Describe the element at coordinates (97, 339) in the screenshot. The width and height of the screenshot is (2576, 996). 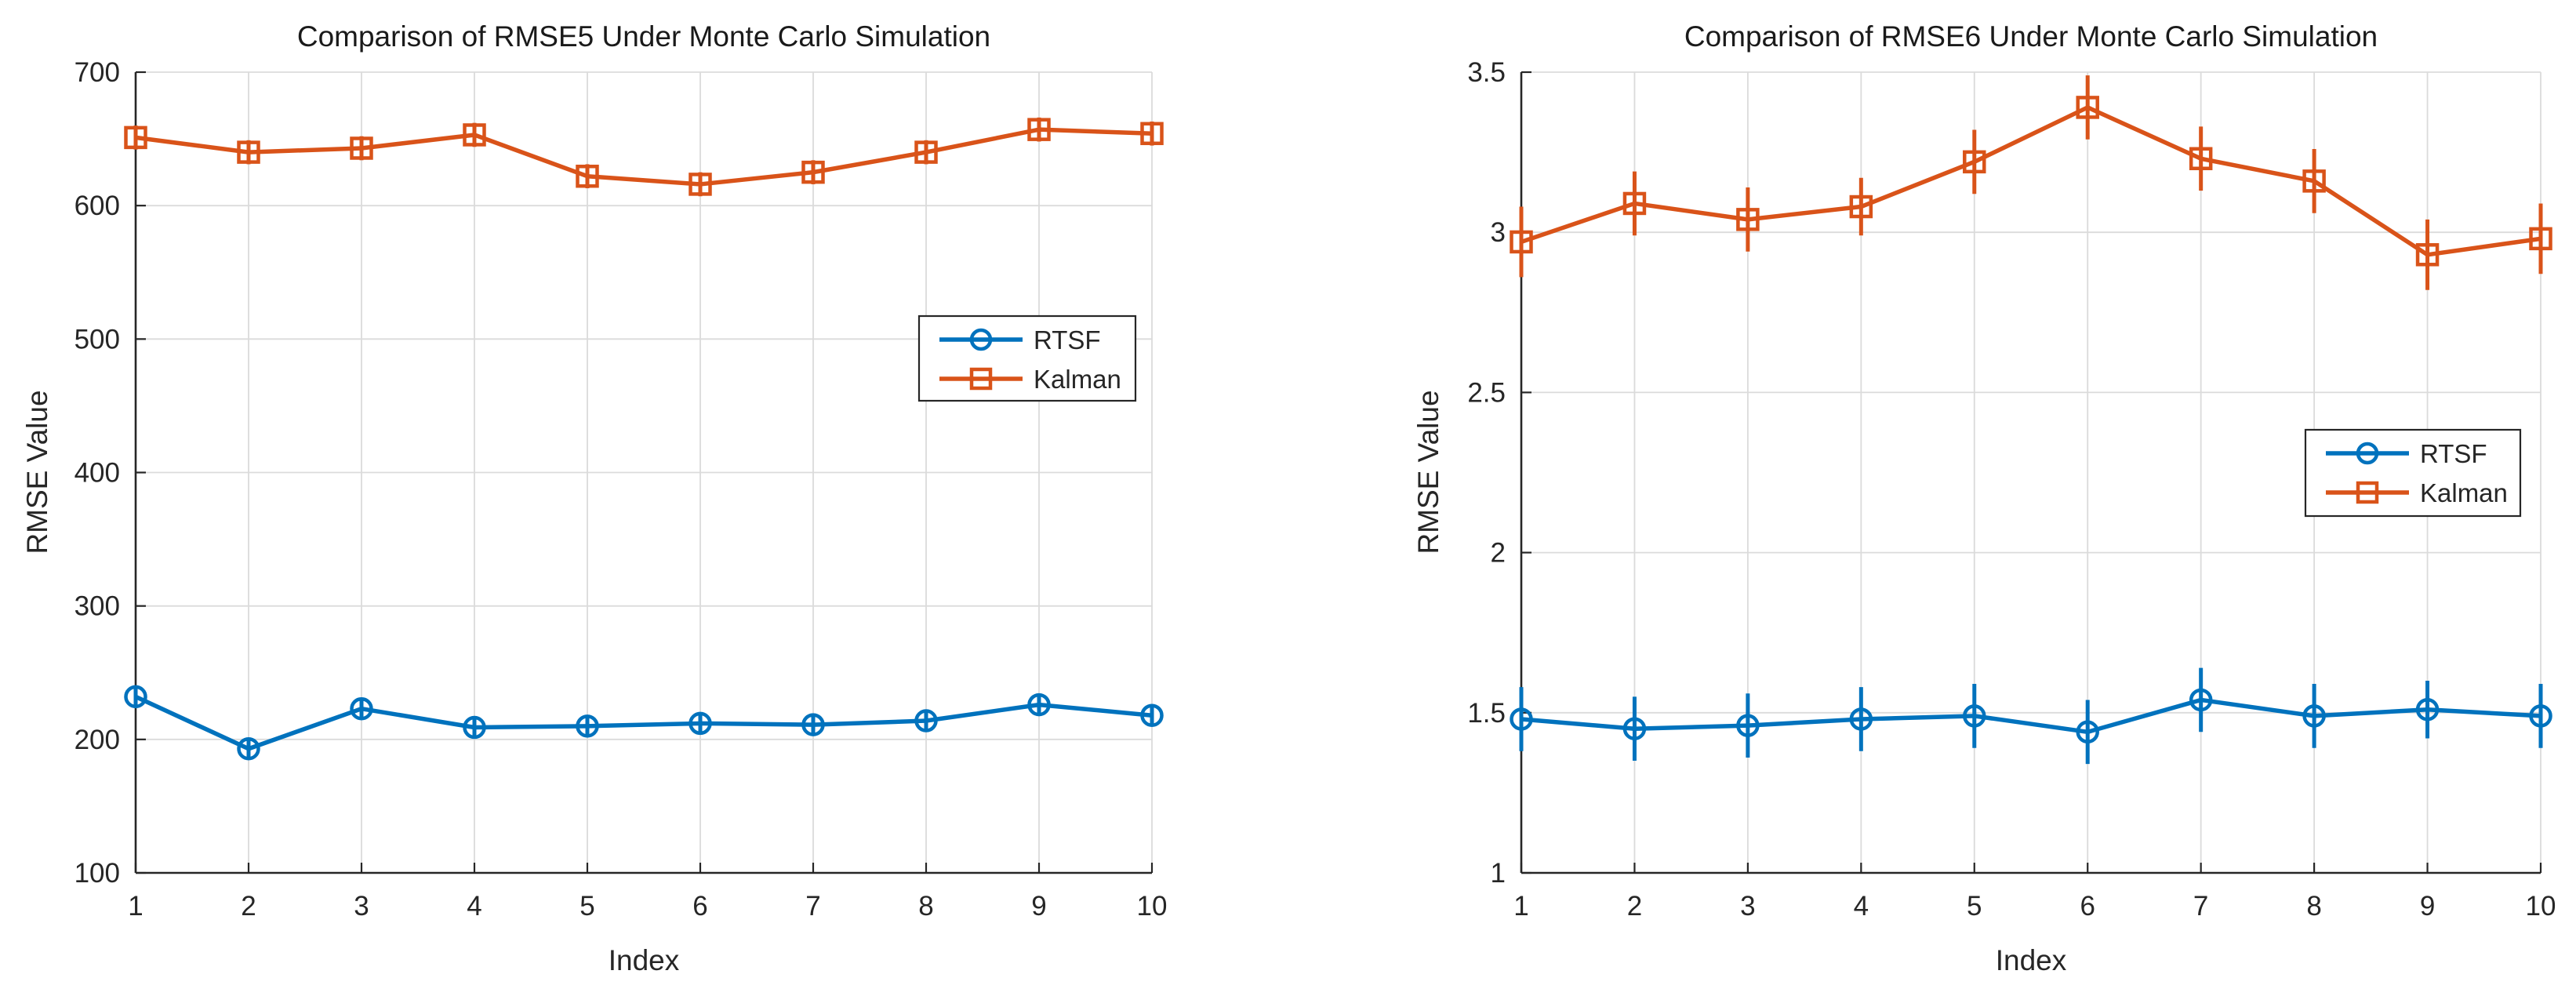
I see `y-tick-label: 500` at that location.